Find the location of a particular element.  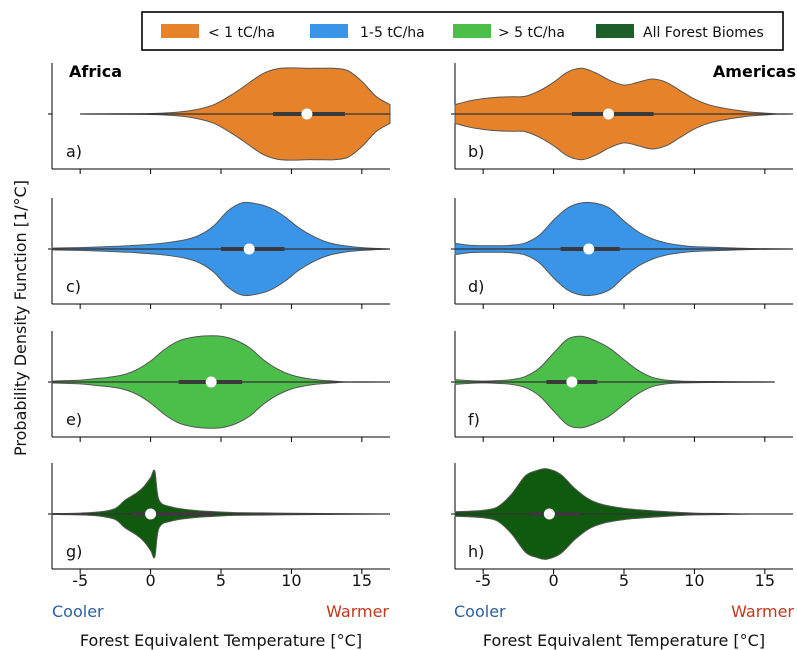

violin-median-f is located at coordinates (572, 382).